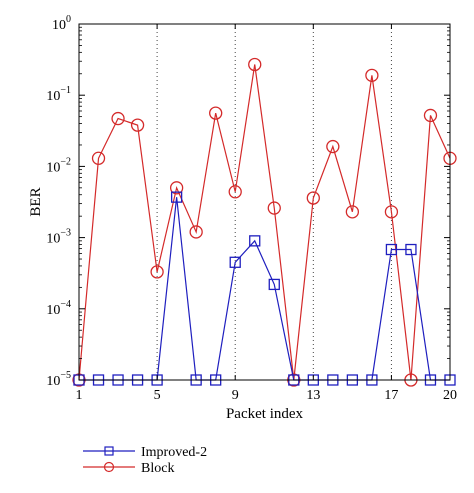  Describe the element at coordinates (61, 23) in the screenshot. I see `y-tick-label: 10⁰` at that location.